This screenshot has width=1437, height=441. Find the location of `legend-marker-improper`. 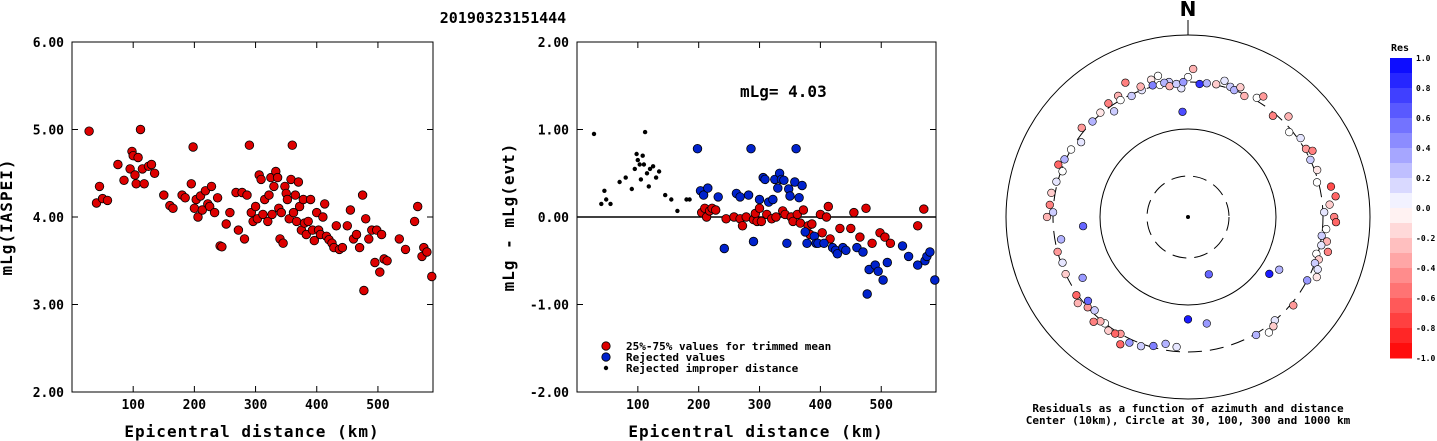

legend-marker-improper is located at coordinates (606, 368).